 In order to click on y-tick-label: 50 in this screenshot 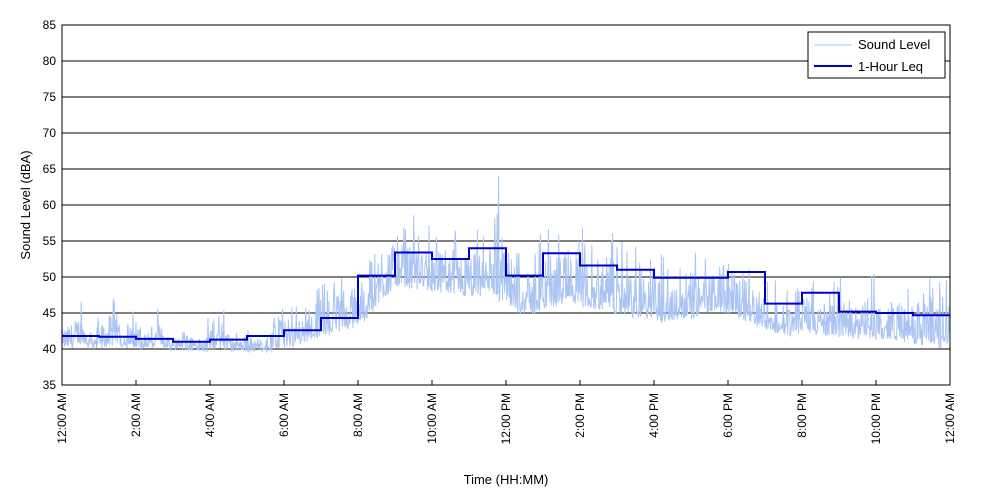, I will do `click(50, 277)`.